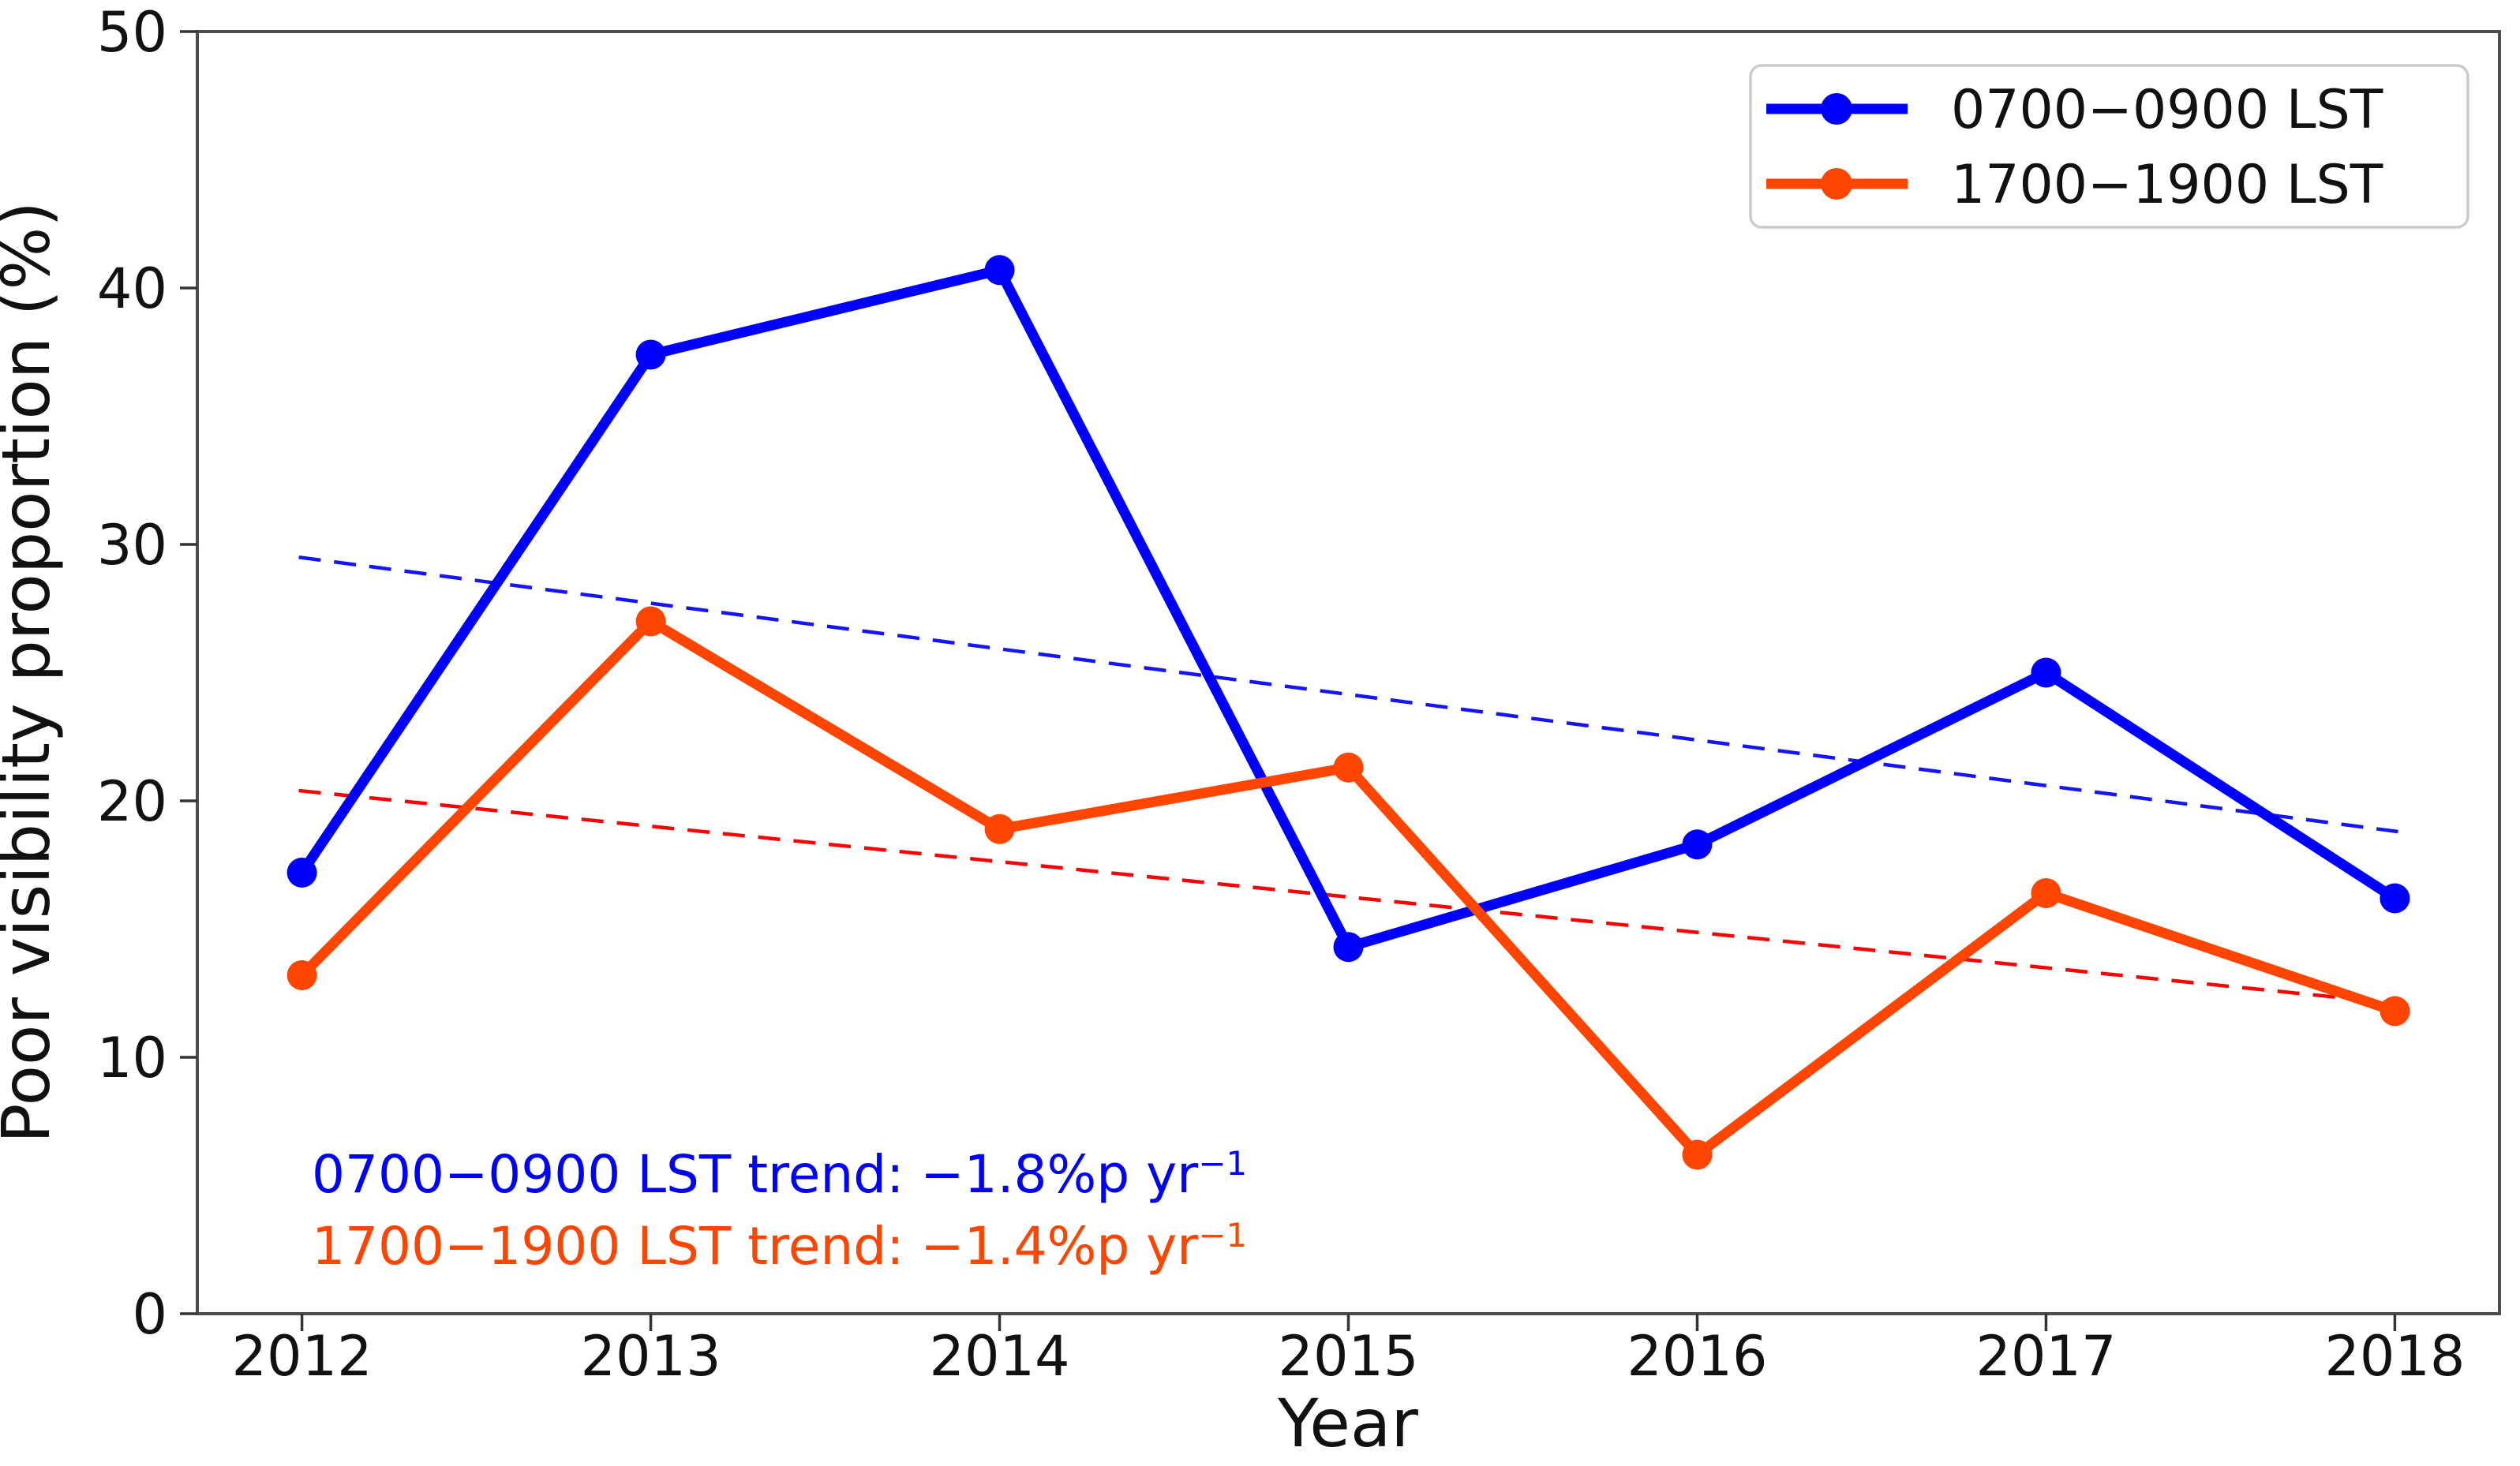 The height and width of the screenshot is (1466, 2520). I want to click on x-axis-title: Year, so click(1347, 1423).